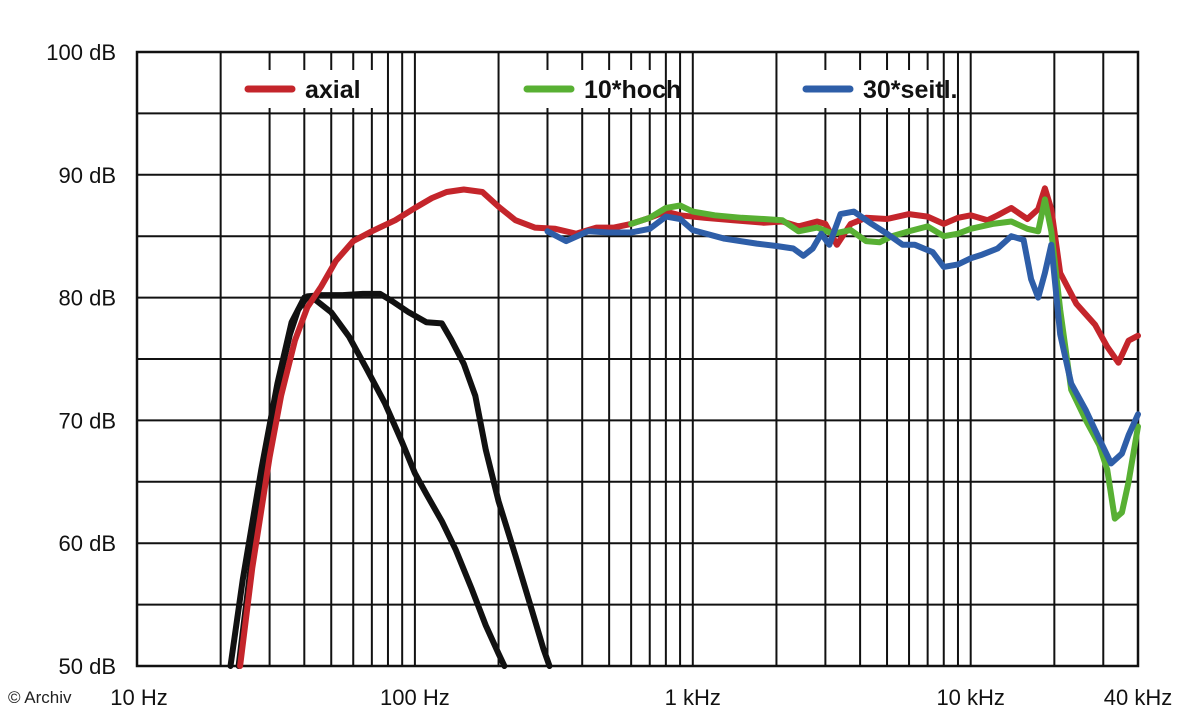 The height and width of the screenshot is (720, 1200). Describe the element at coordinates (88, 175) in the screenshot. I see `y-tick-label: 90 dB` at that location.